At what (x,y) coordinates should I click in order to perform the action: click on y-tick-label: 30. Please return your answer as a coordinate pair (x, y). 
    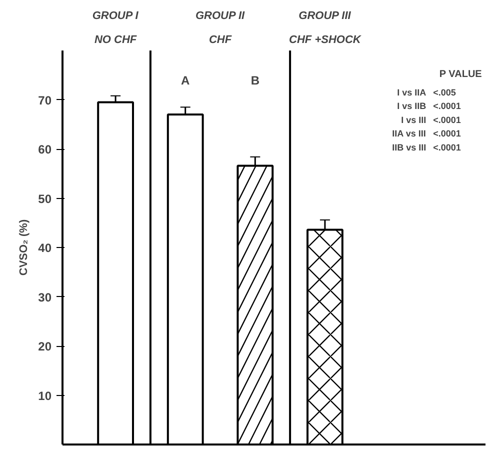
    Looking at the image, I should click on (45, 297).